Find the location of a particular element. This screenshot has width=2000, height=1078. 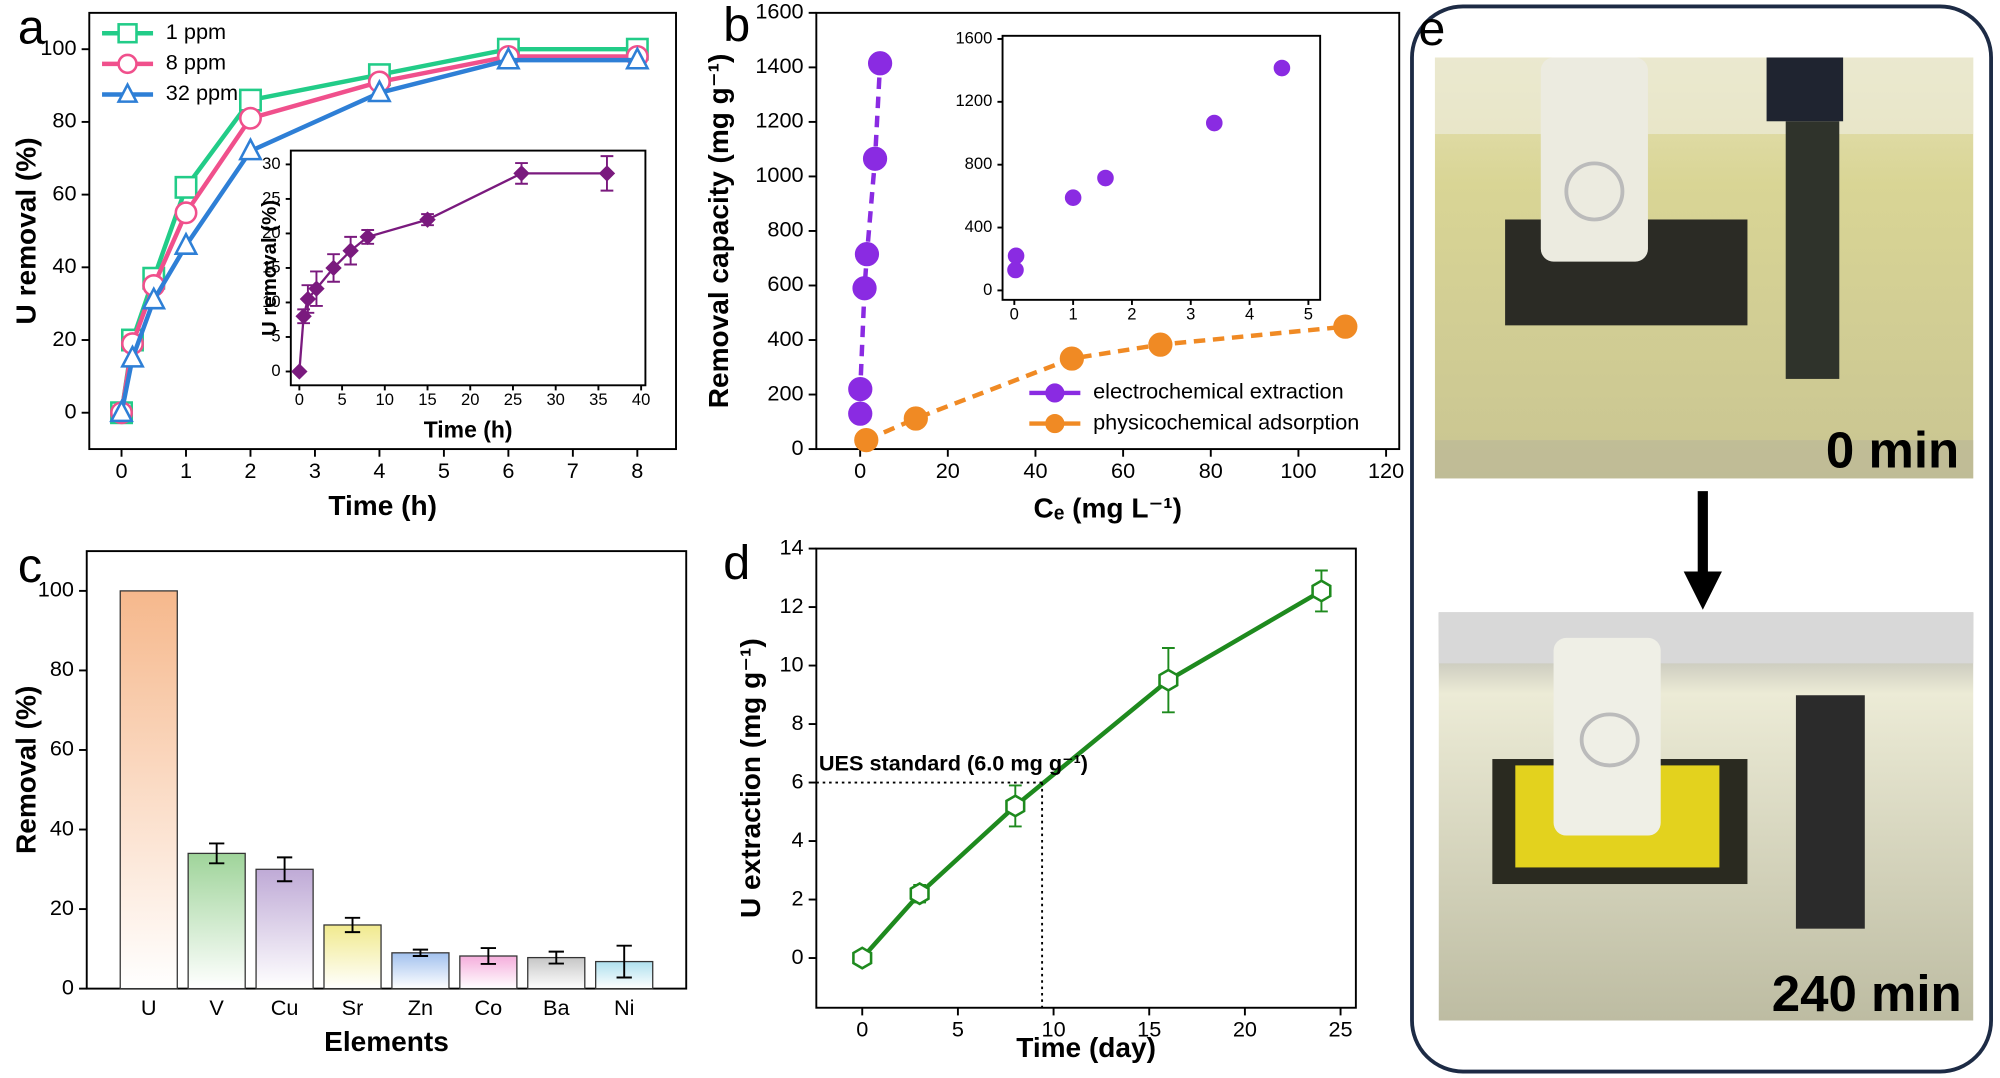

y-tick-label: 10 is located at coordinates (791, 663).